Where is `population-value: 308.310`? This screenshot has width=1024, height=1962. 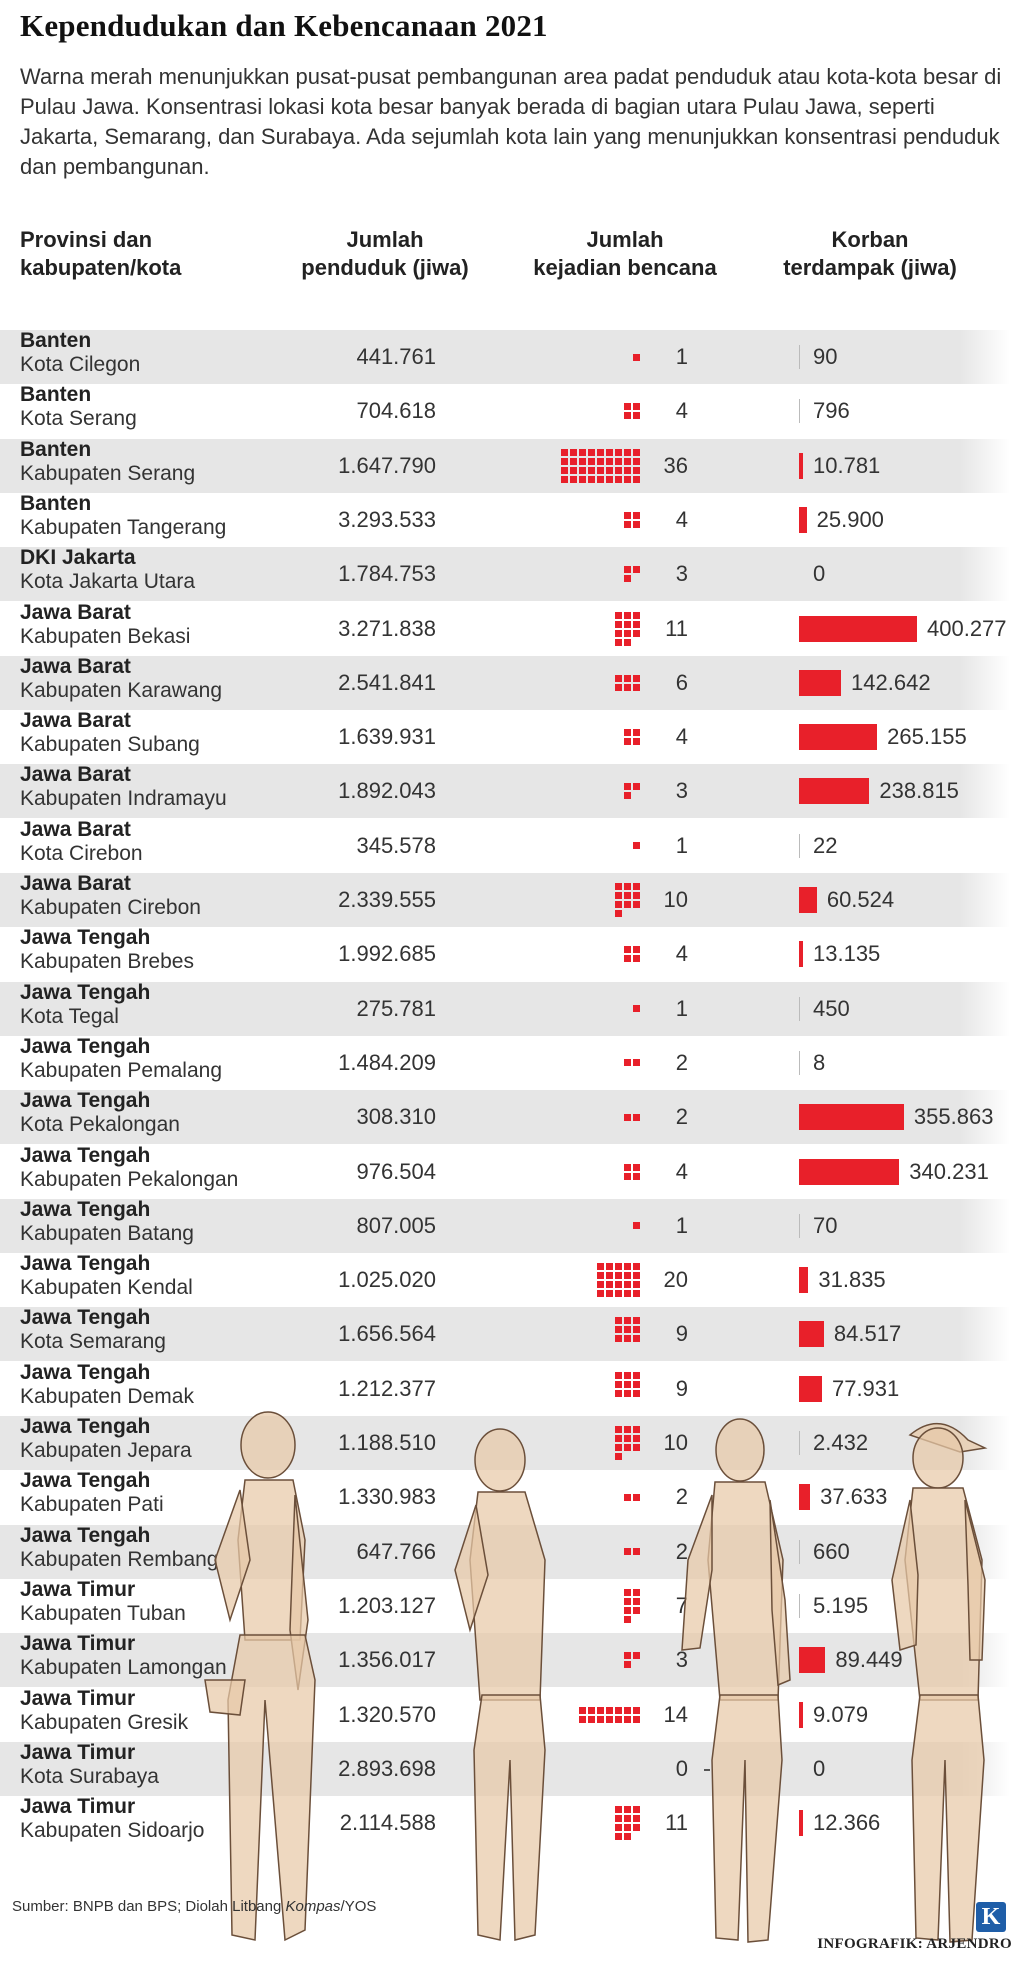 population-value: 308.310 is located at coordinates (396, 1117).